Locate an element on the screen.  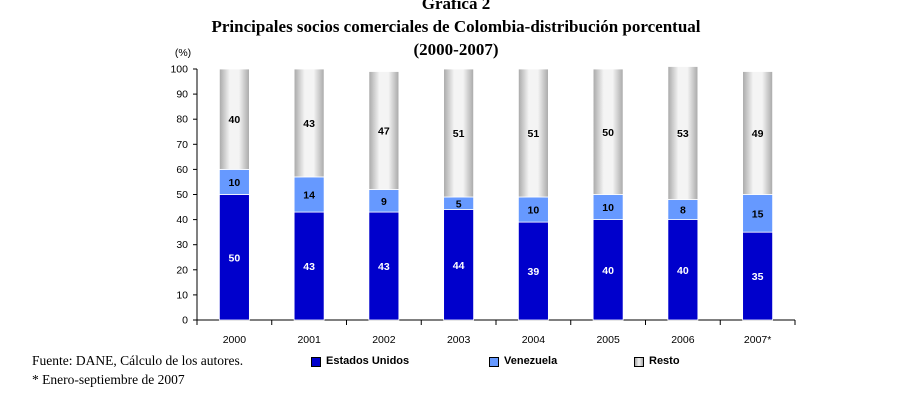
y-tick-label: 80 is located at coordinates (182, 120).